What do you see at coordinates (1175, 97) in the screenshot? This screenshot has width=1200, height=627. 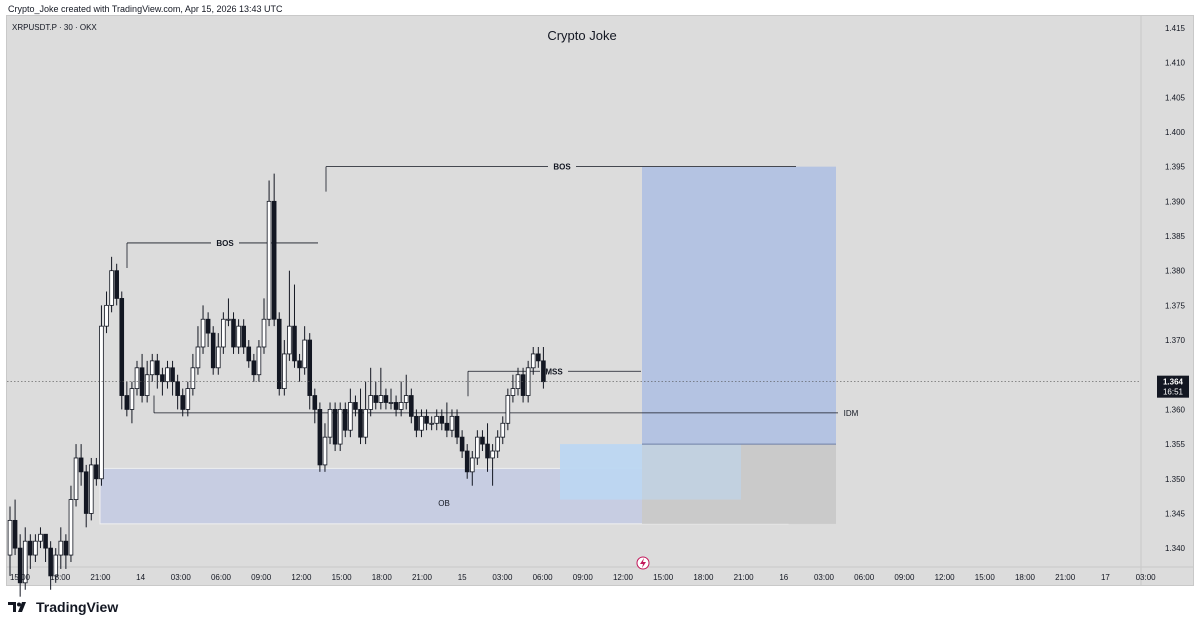 I see `y-tick-label: 1.405` at bounding box center [1175, 97].